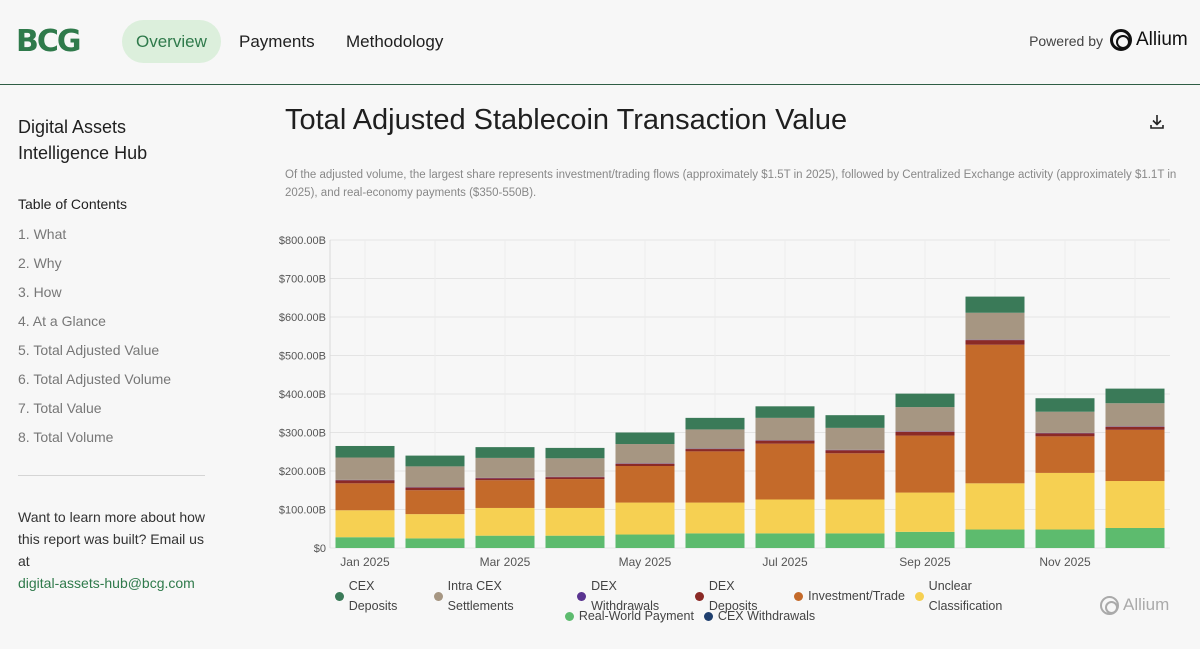 The height and width of the screenshot is (649, 1200). What do you see at coordinates (759, 616) in the screenshot?
I see `legend-item: CEX Withdrawals` at bounding box center [759, 616].